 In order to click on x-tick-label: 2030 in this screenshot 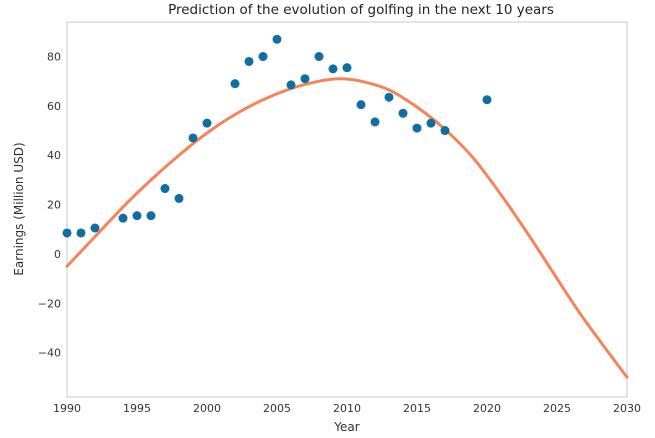, I will do `click(627, 408)`.